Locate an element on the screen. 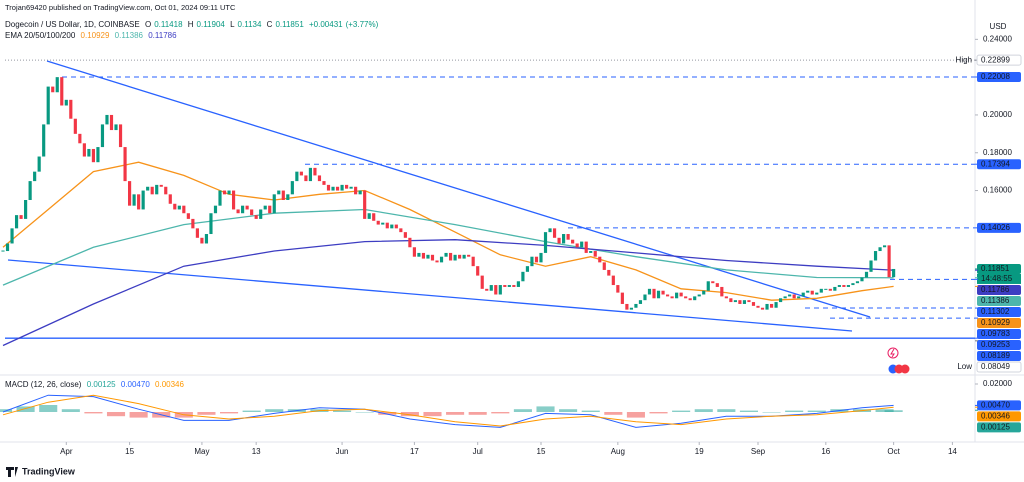 The height and width of the screenshot is (482, 1024). ohlc-value: 0.11851 is located at coordinates (289, 24).